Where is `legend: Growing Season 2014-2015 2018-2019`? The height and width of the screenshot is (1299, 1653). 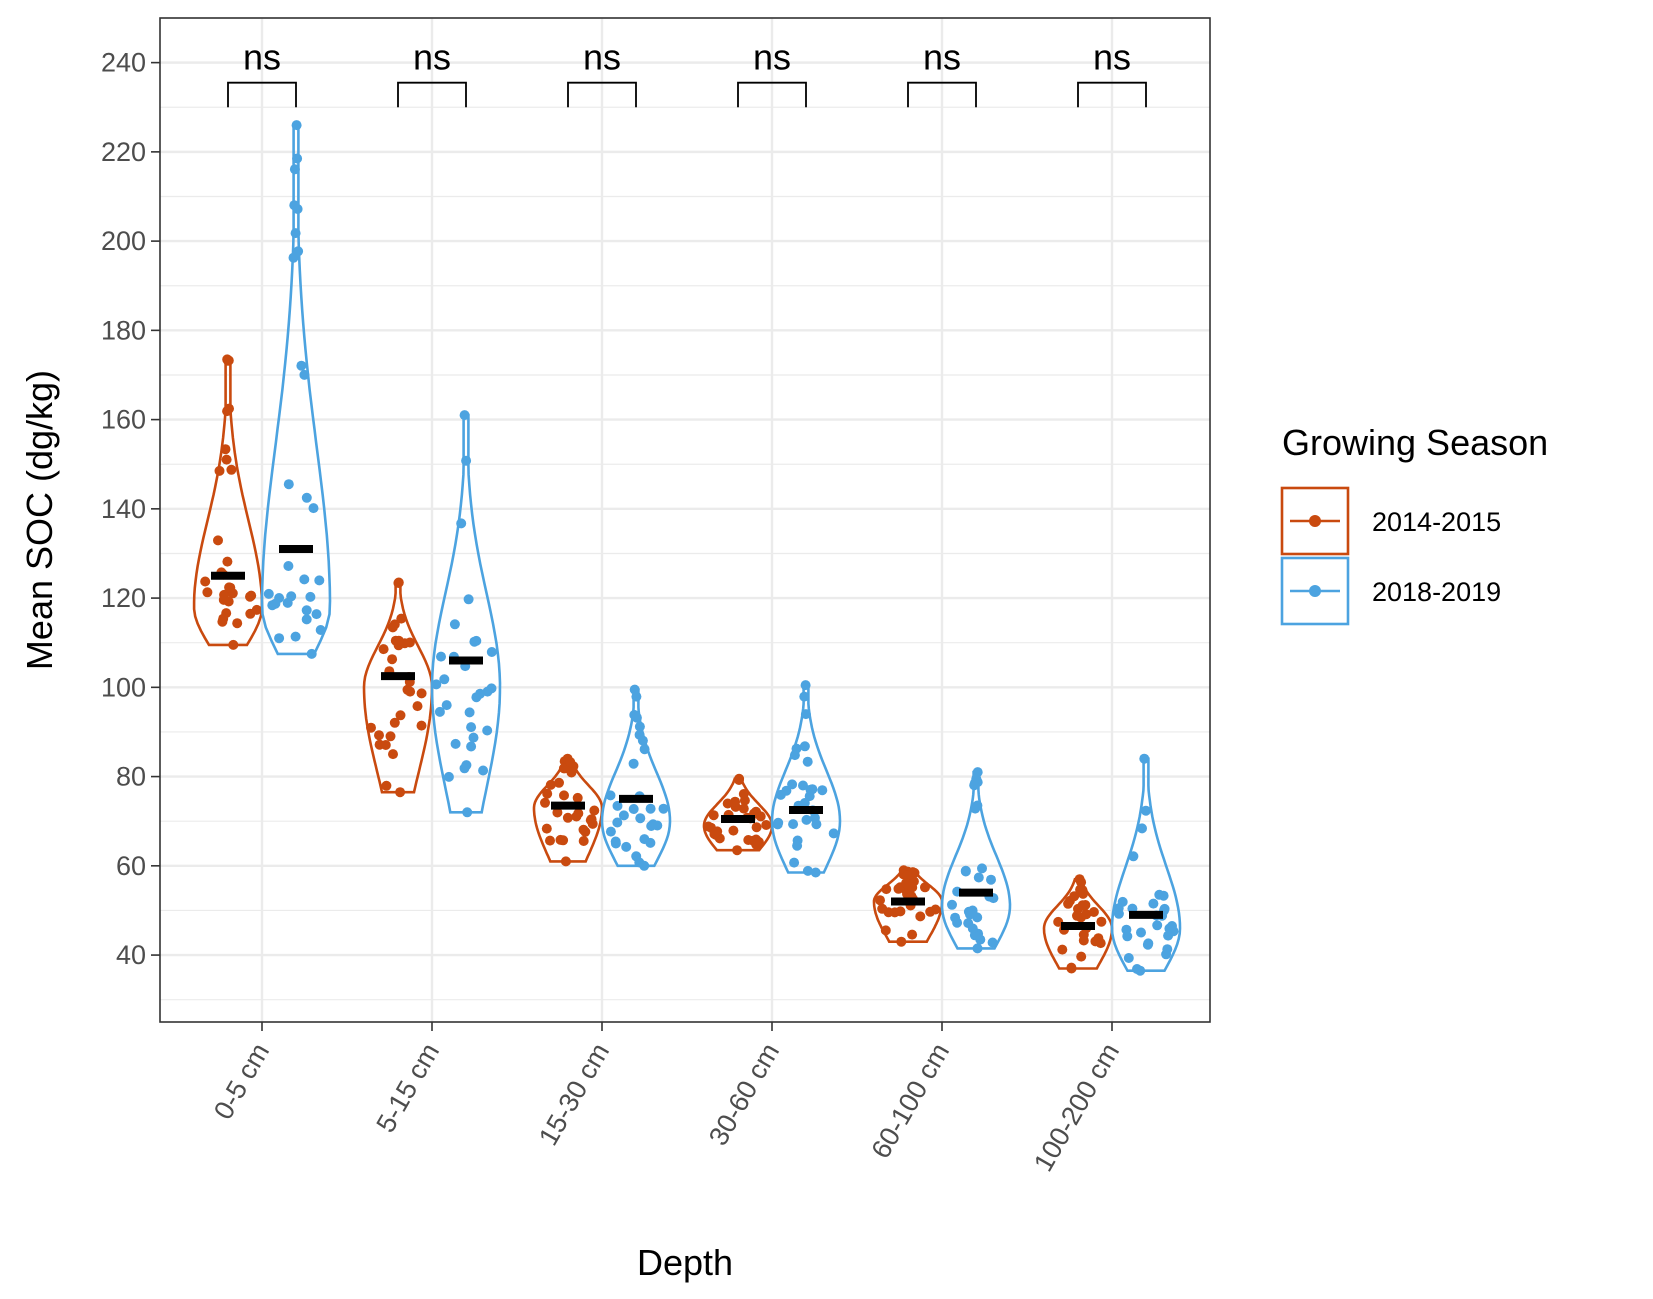
legend: Growing Season 2014-2015 2018-2019 is located at coordinates (1414, 524).